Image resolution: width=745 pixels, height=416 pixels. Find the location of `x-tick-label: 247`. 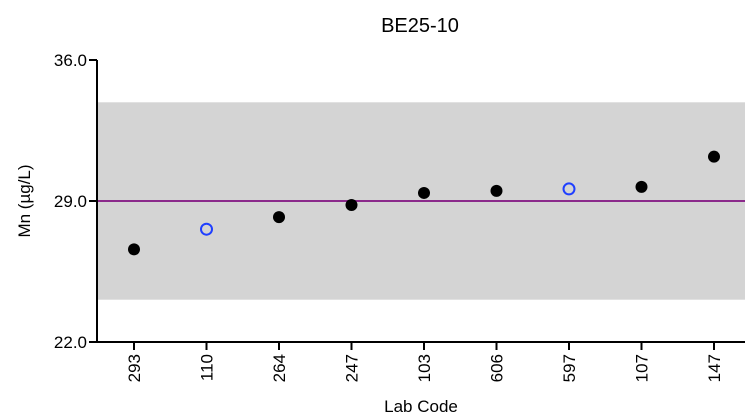

x-tick-label: 247 is located at coordinates (352, 368).